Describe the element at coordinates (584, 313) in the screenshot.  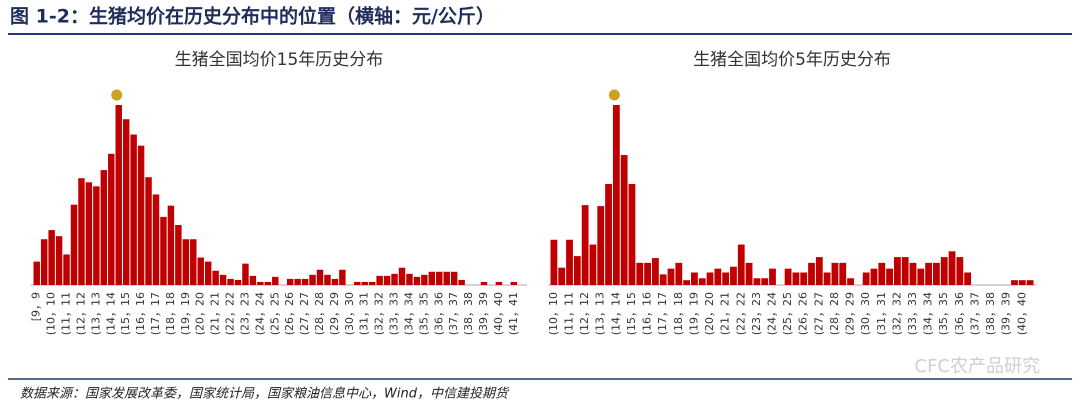
I see `x-tick-label: (12，12` at that location.